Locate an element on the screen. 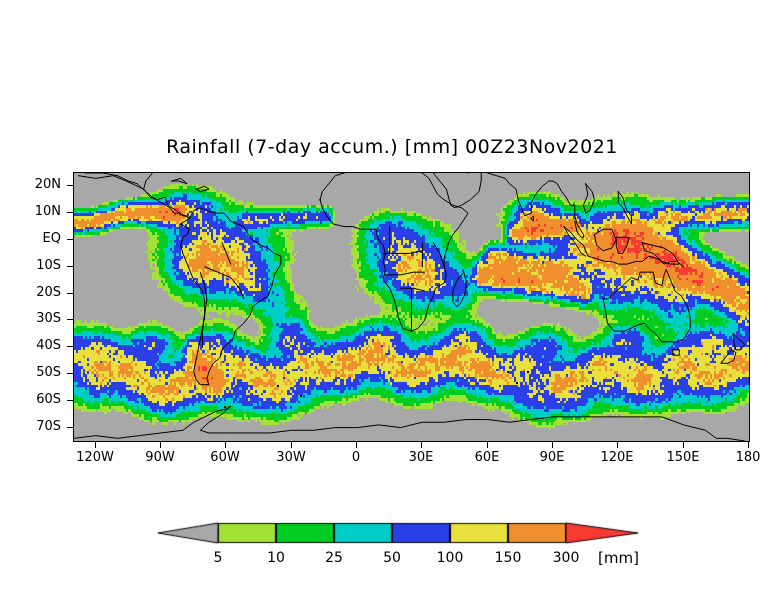 The image size is (784, 612). longitude-tick-label: 30W is located at coordinates (291, 457).